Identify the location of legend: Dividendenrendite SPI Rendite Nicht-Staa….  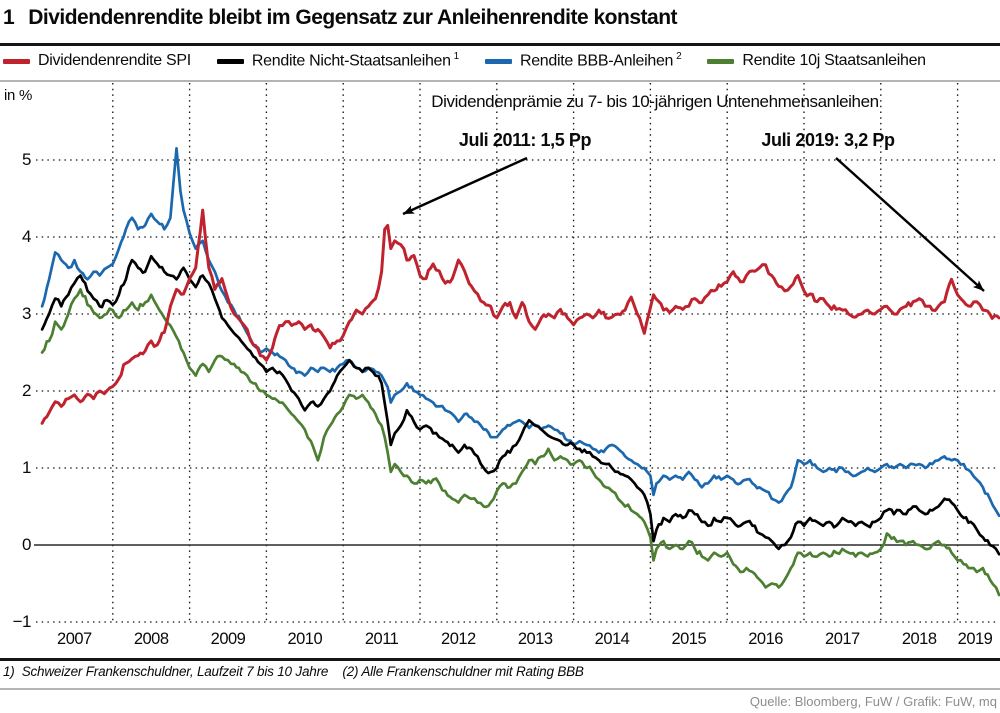
(500, 60).